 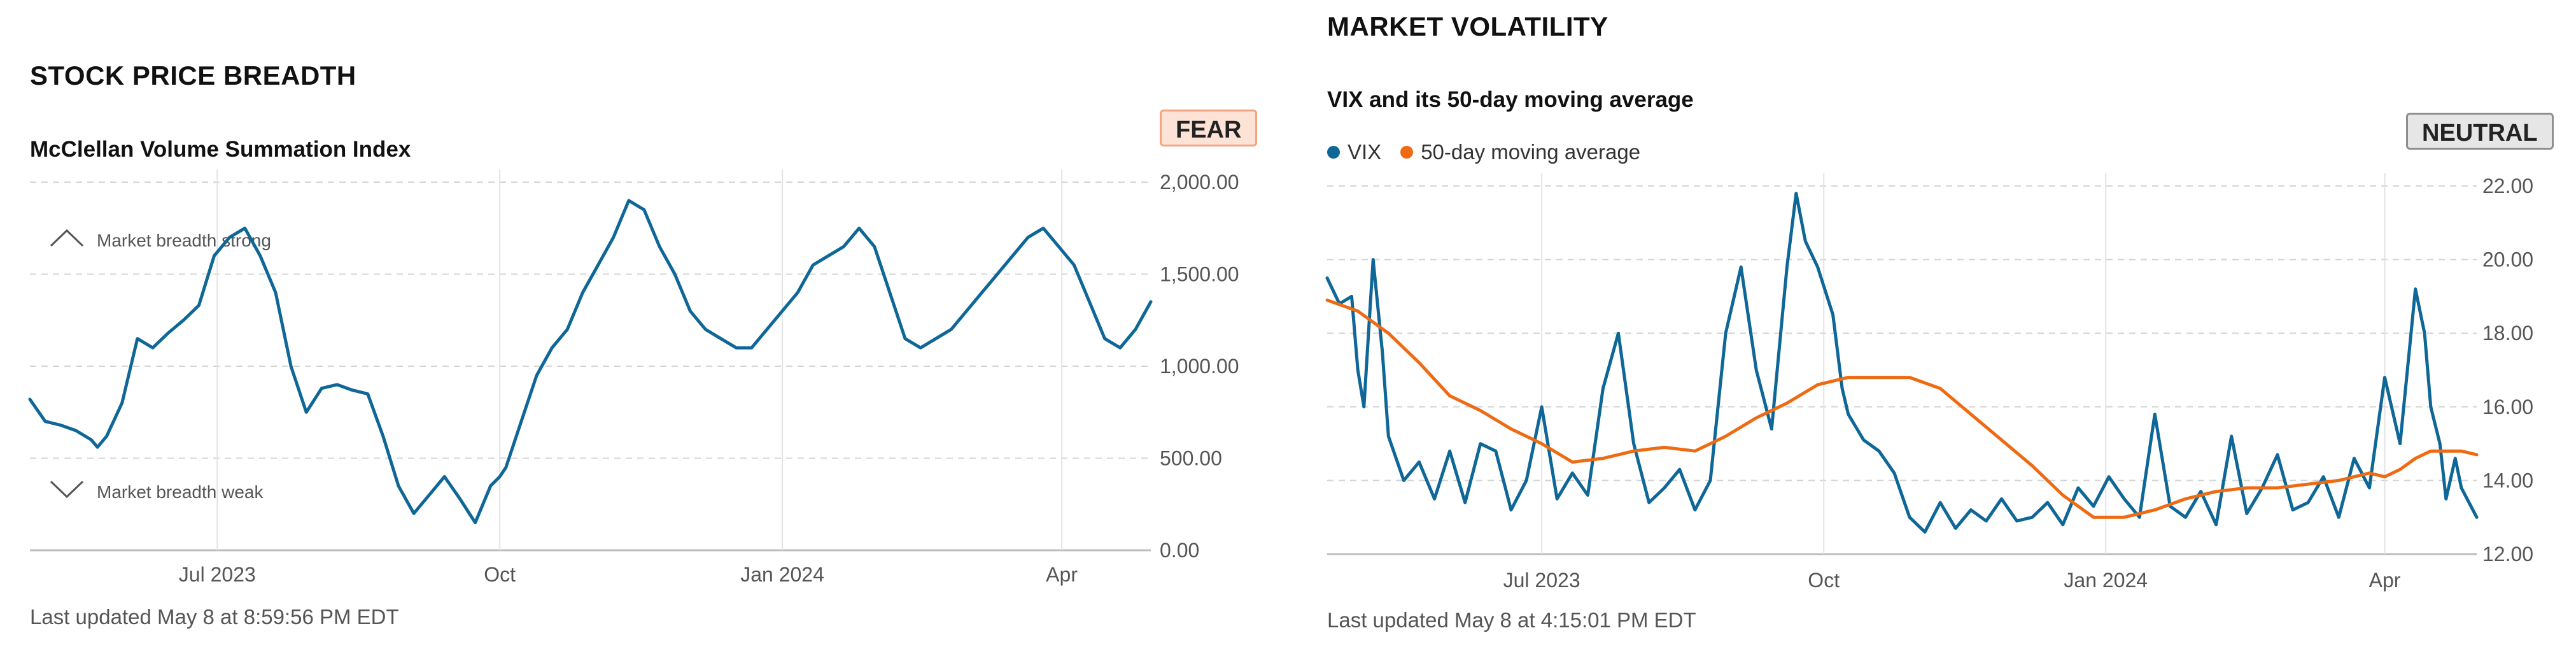 I want to click on breadth-xtick-label: Jan 2024, so click(x=782, y=574).